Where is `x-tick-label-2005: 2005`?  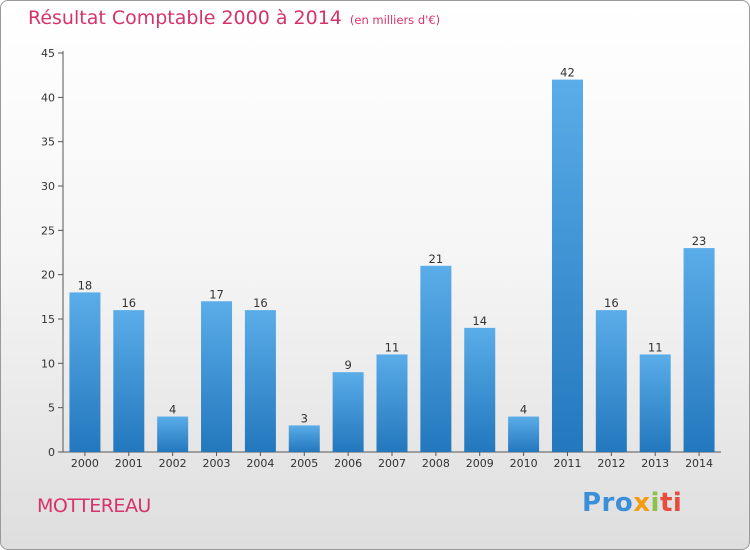
x-tick-label-2005: 2005 is located at coordinates (304, 463).